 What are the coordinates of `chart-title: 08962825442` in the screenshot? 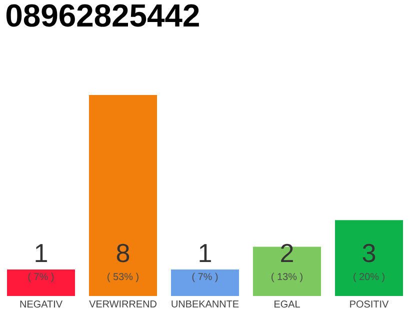 It's located at (102, 15).